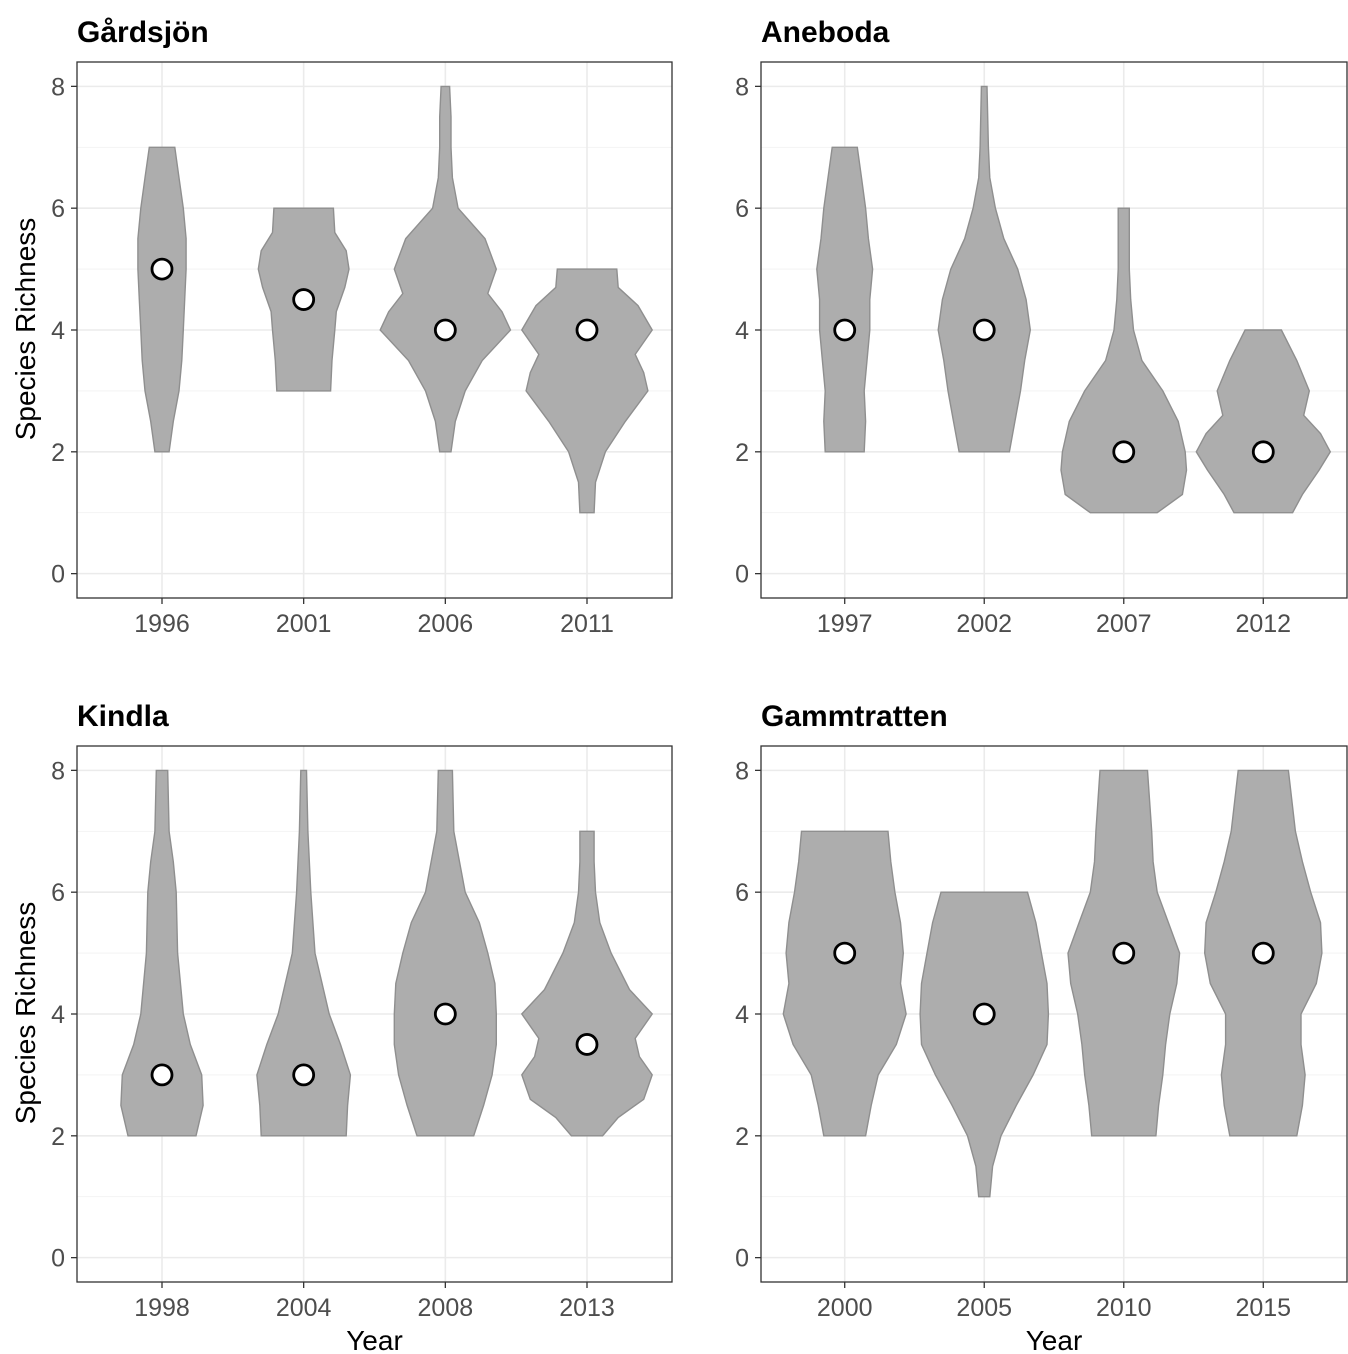  I want to click on x-tick-label: 2000, so click(845, 1308).